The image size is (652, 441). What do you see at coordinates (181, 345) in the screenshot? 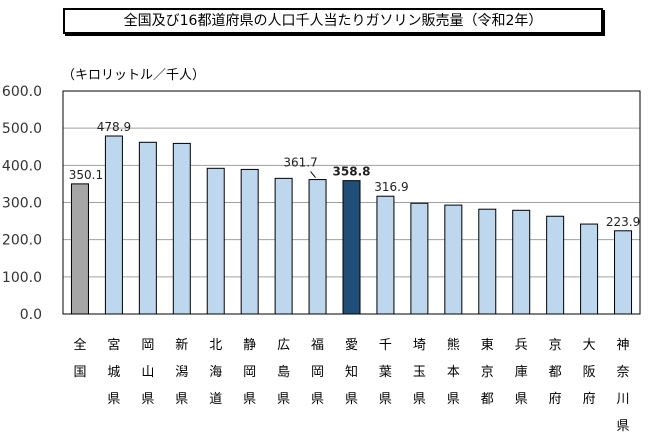
I see `x-tick-label-char: 新` at bounding box center [181, 345].